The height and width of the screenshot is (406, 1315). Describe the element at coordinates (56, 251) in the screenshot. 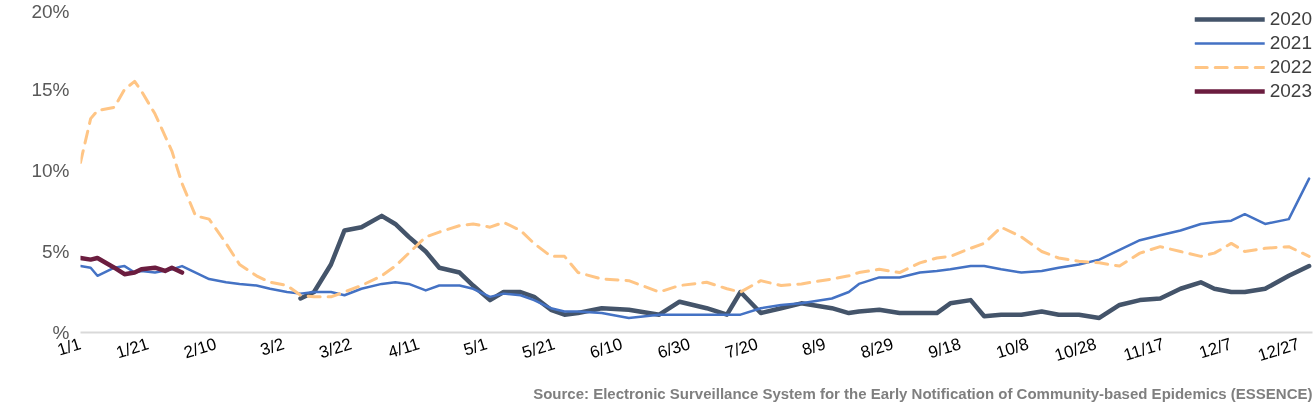

I see `y-tick-label: 5%` at that location.